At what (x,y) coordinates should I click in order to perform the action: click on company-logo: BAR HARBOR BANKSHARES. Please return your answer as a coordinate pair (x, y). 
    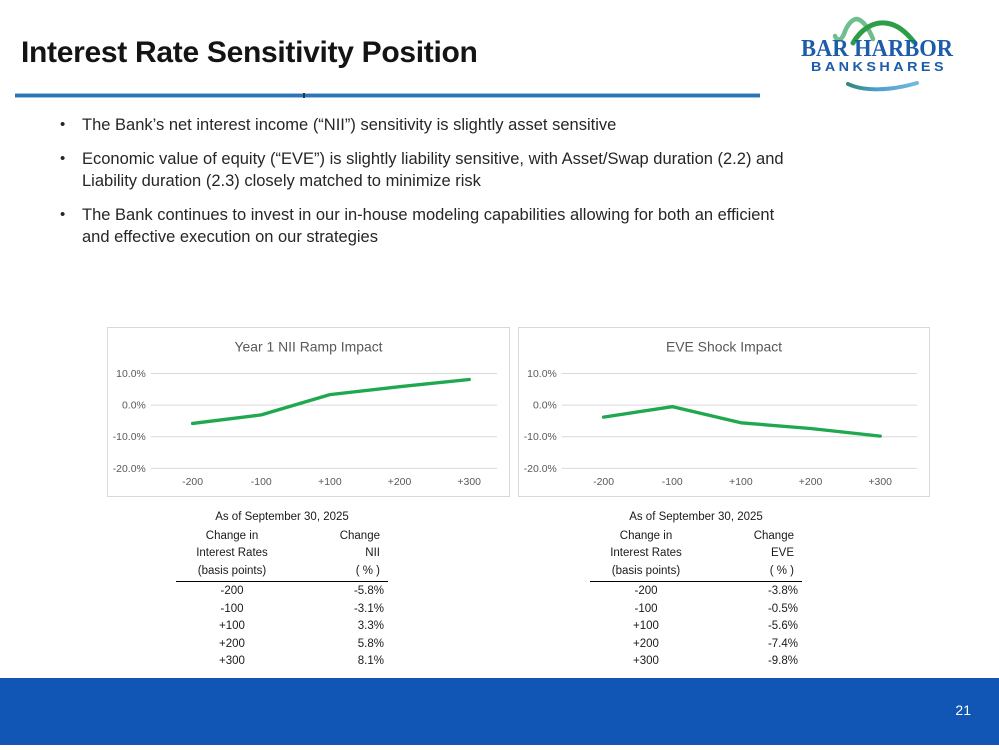
    Looking at the image, I should click on (883, 55).